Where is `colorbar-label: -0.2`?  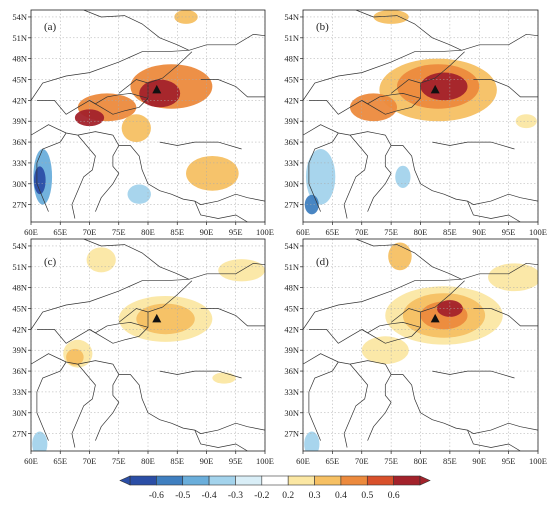
colorbar-label: -0.2 is located at coordinates (261, 496).